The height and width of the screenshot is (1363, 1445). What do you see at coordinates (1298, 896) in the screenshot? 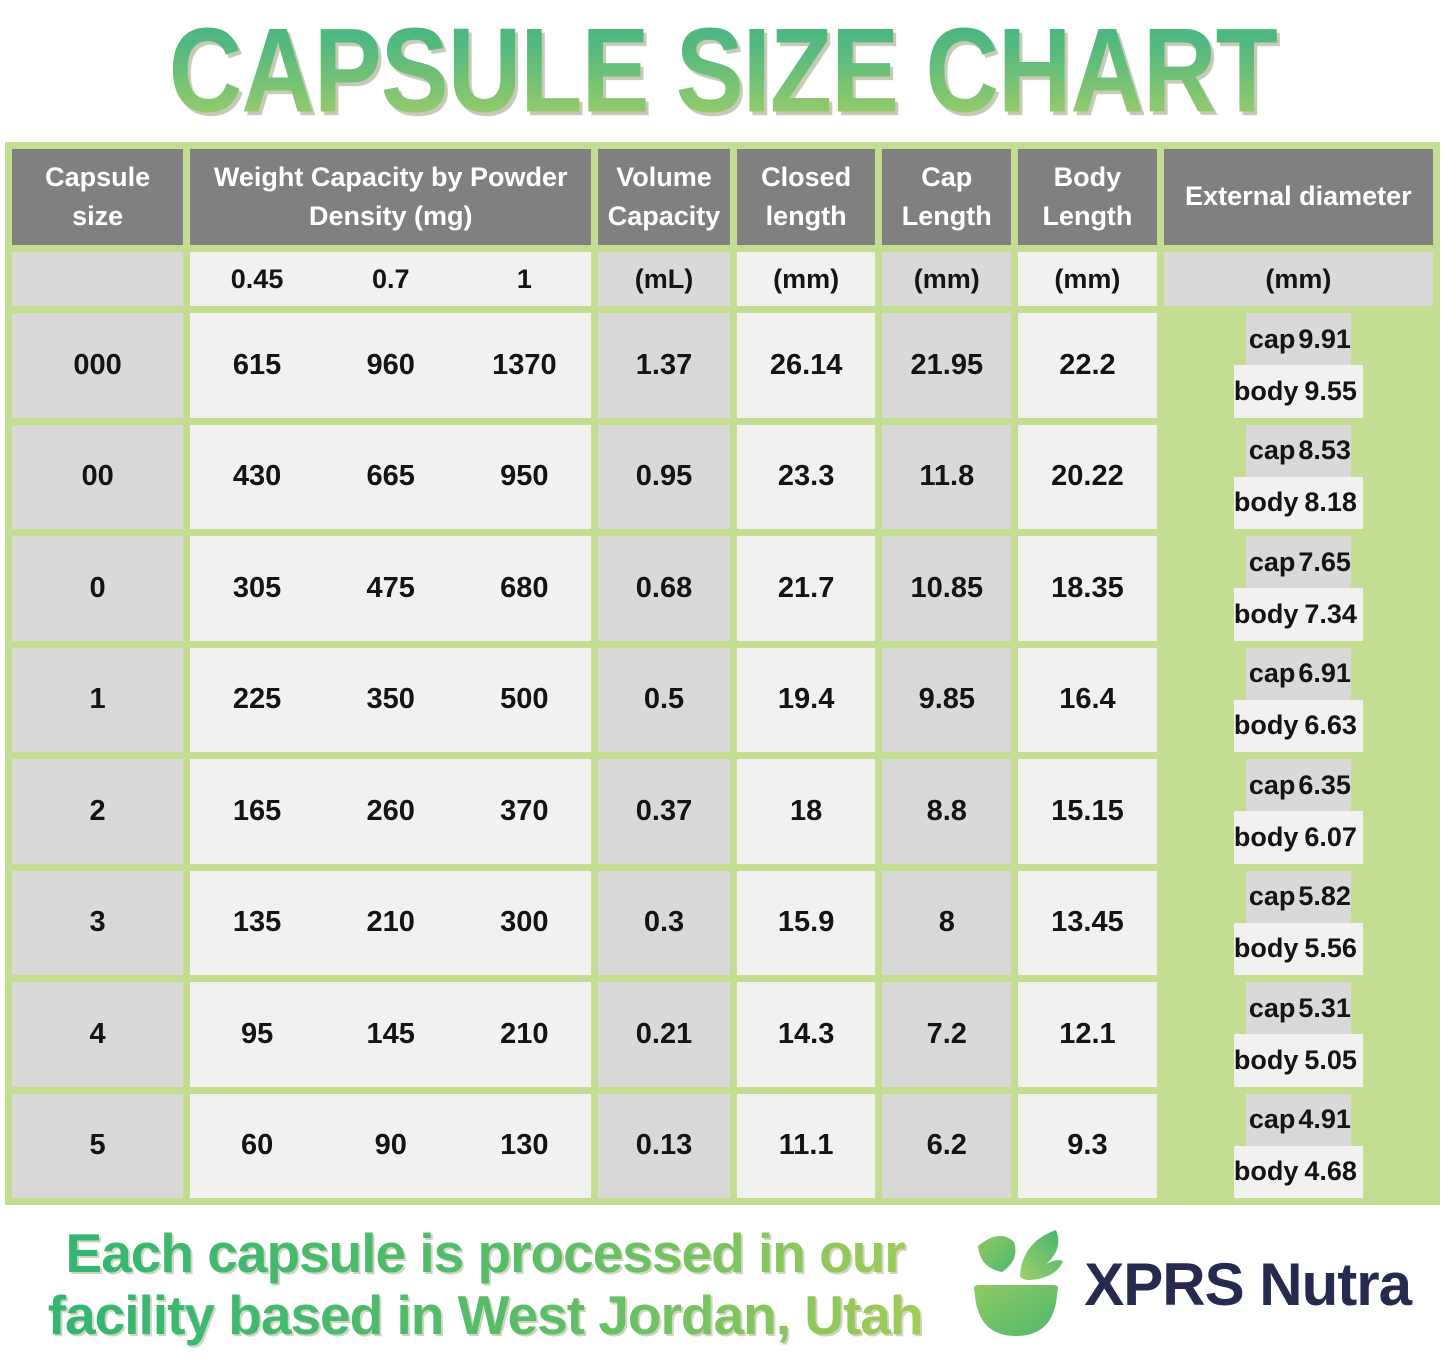
I see `external-cap-row: cap 5.82` at bounding box center [1298, 896].